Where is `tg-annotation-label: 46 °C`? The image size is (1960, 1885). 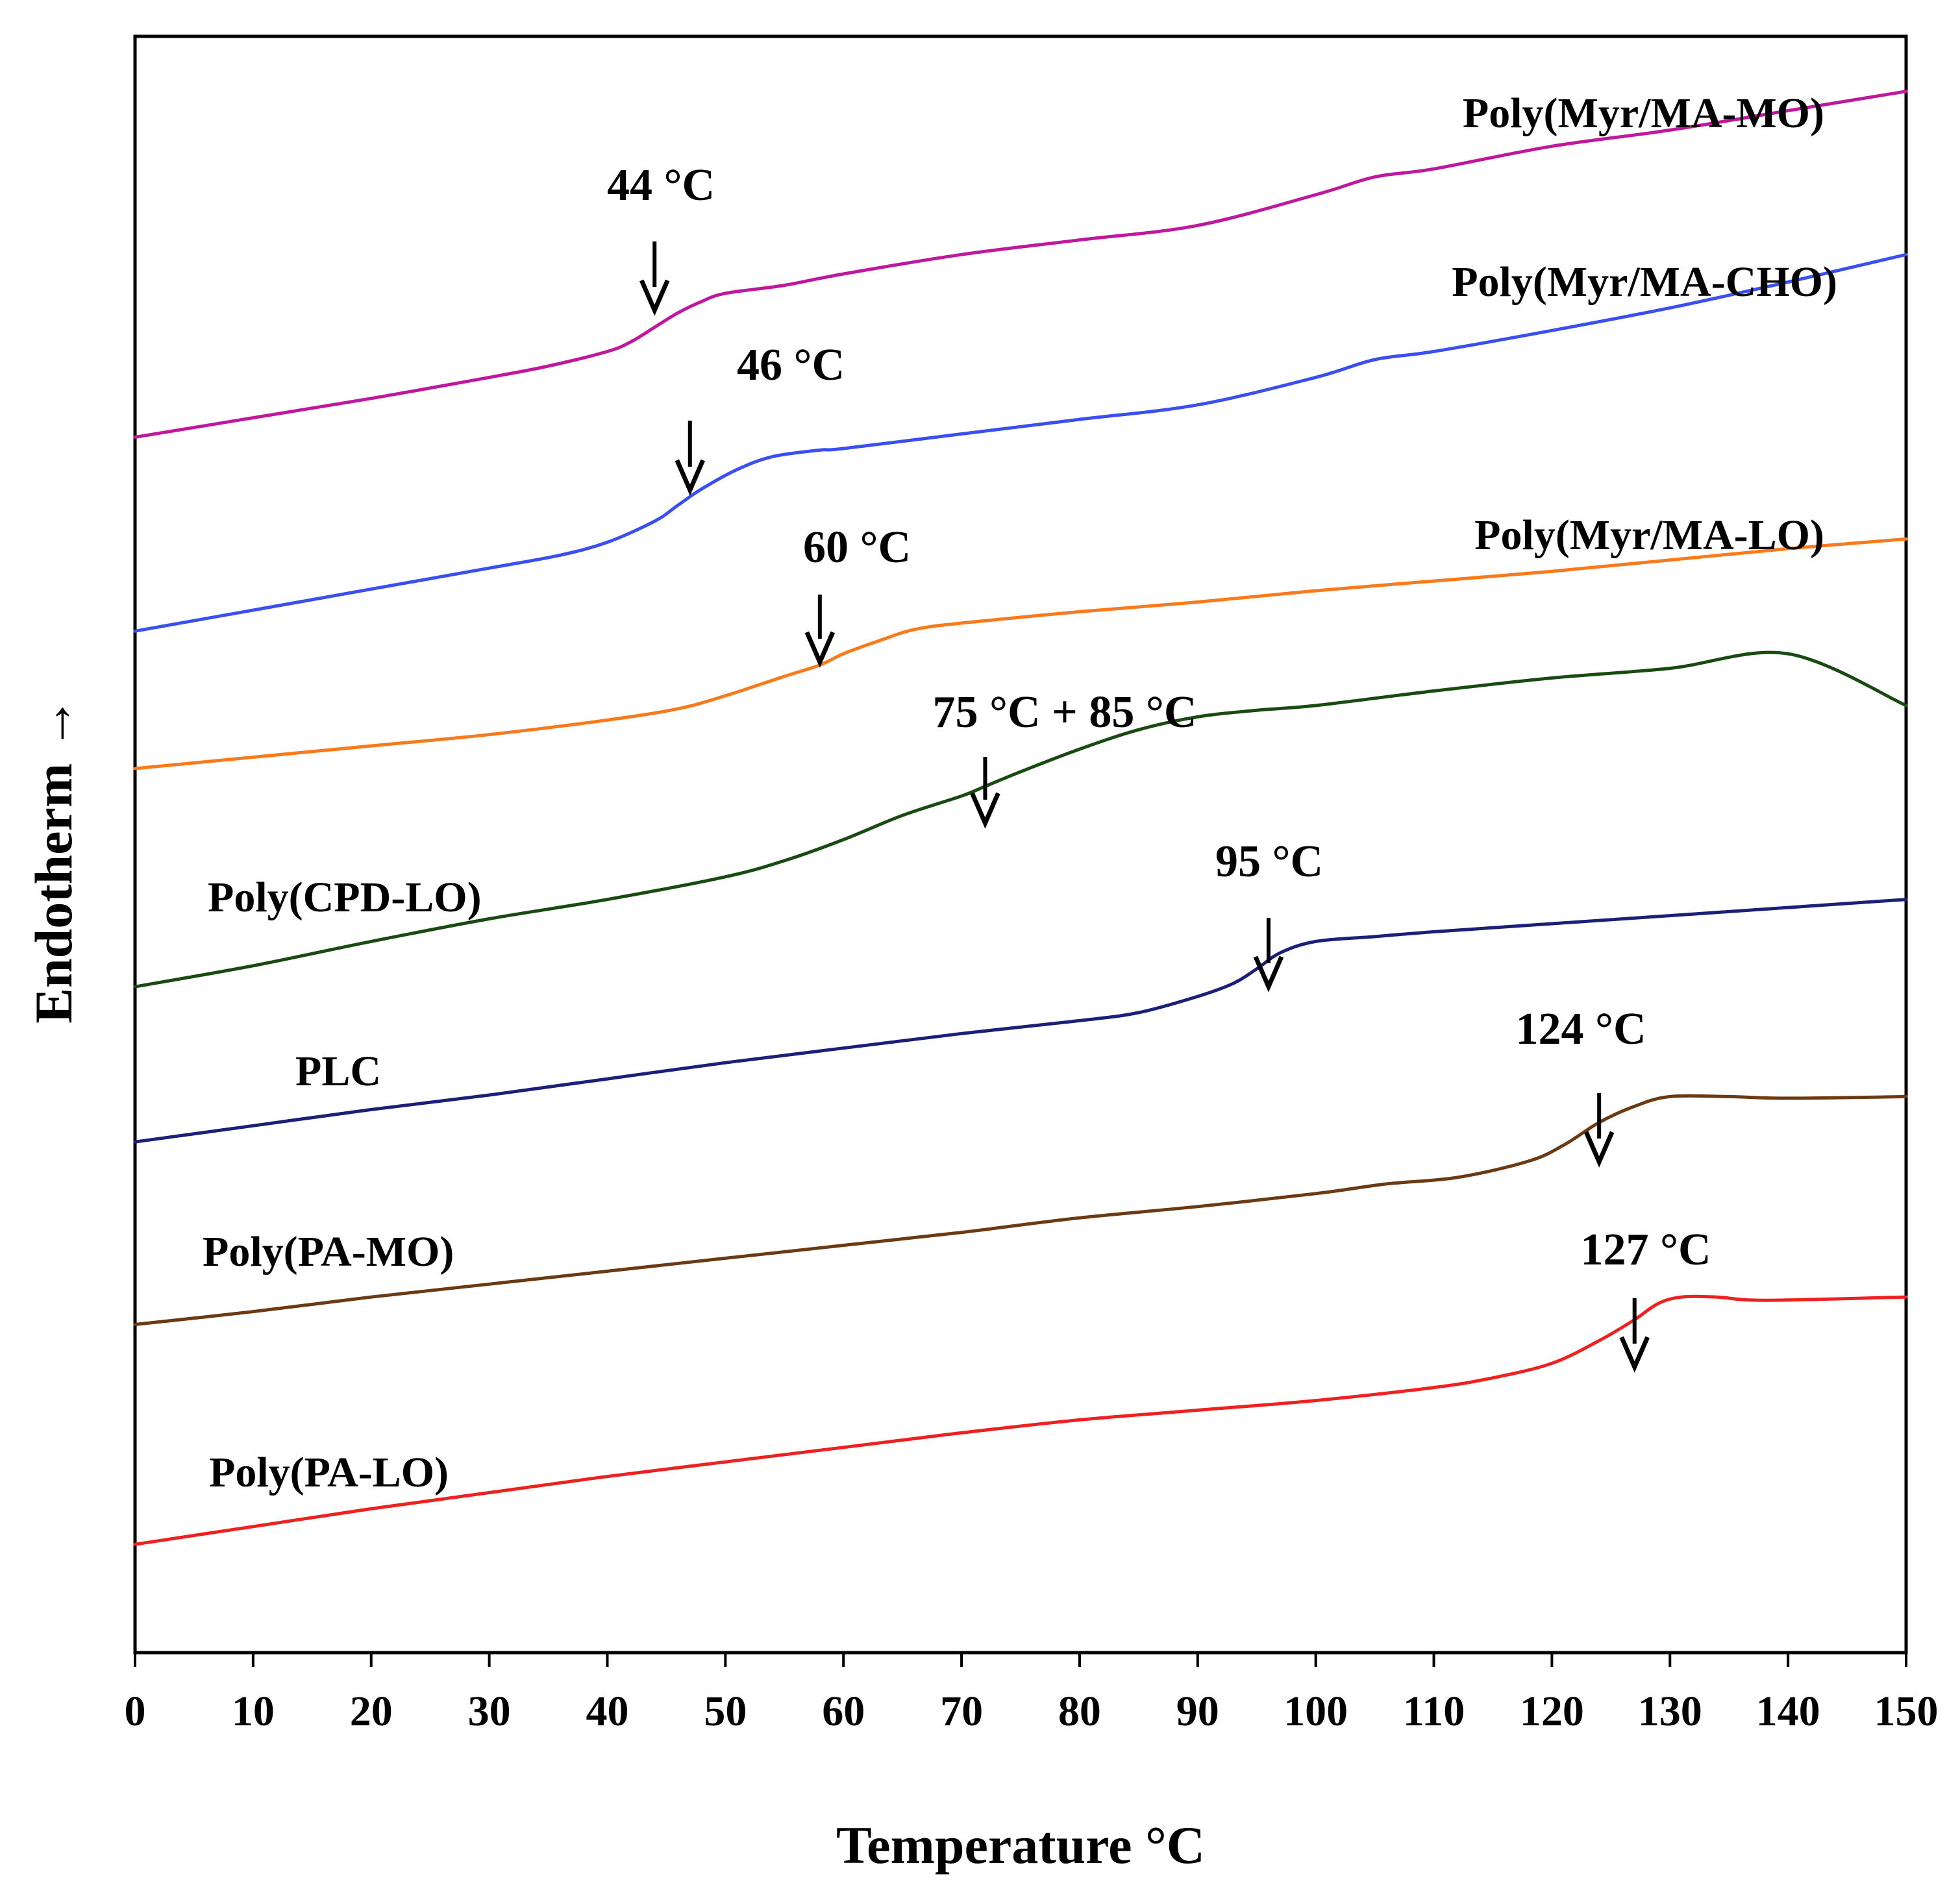 tg-annotation-label: 46 °C is located at coordinates (791, 365).